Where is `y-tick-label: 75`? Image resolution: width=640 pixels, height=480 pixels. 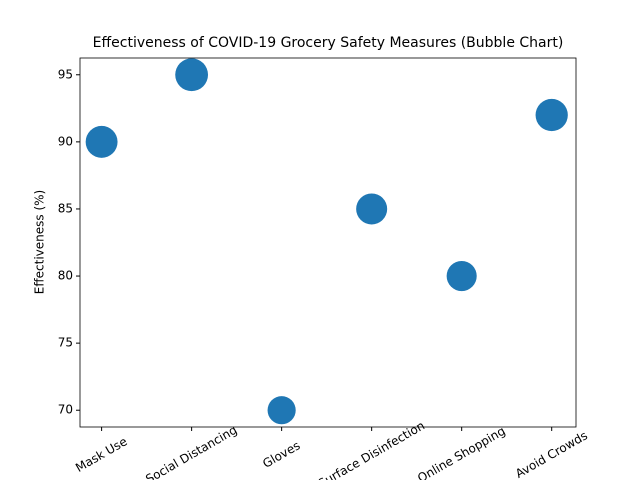
y-tick-label: 75 is located at coordinates (65, 343).